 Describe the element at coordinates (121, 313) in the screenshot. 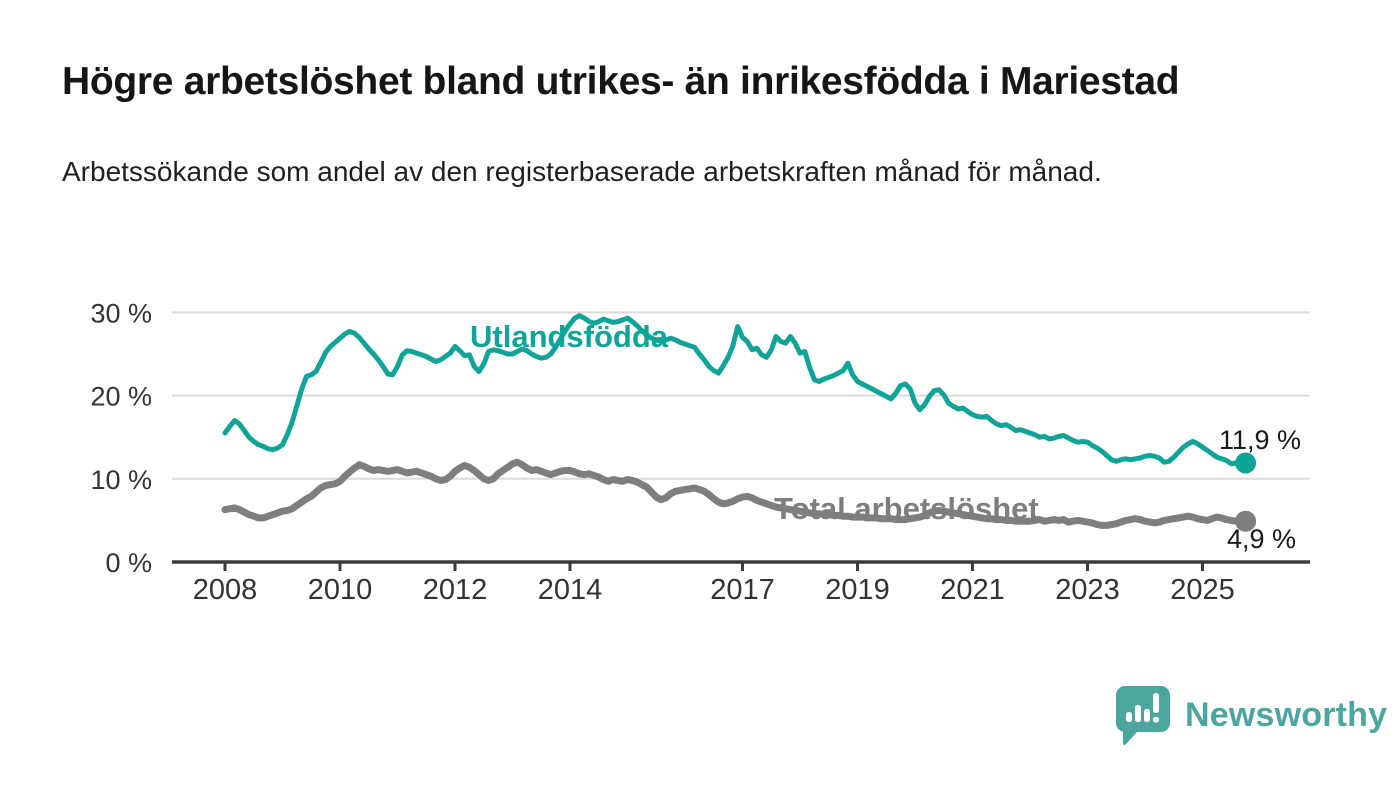

I see `y-tick-label: 30 %` at that location.